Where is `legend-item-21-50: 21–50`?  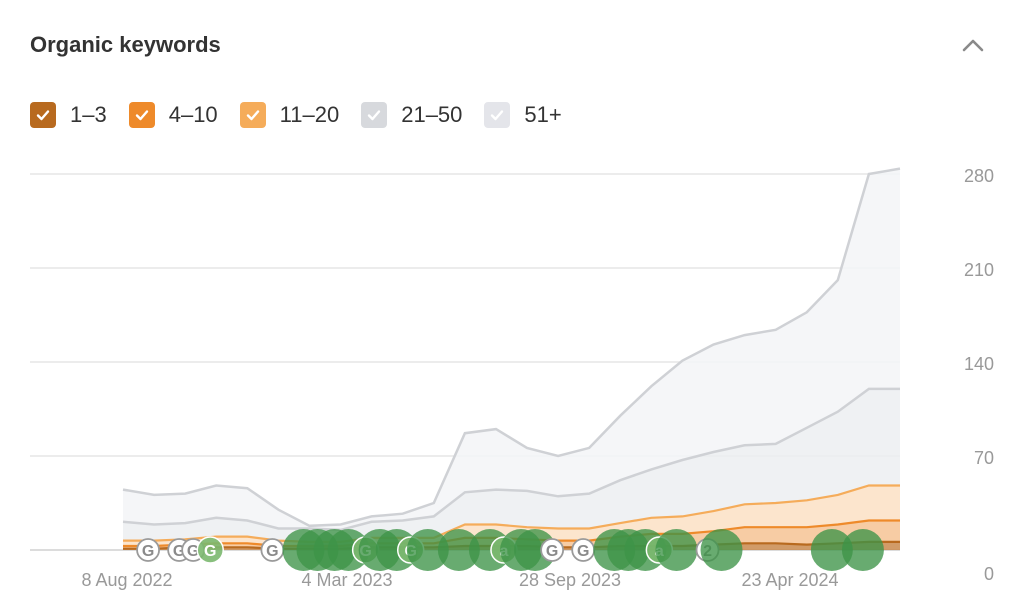
legend-item-21-50: 21–50 is located at coordinates (411, 115).